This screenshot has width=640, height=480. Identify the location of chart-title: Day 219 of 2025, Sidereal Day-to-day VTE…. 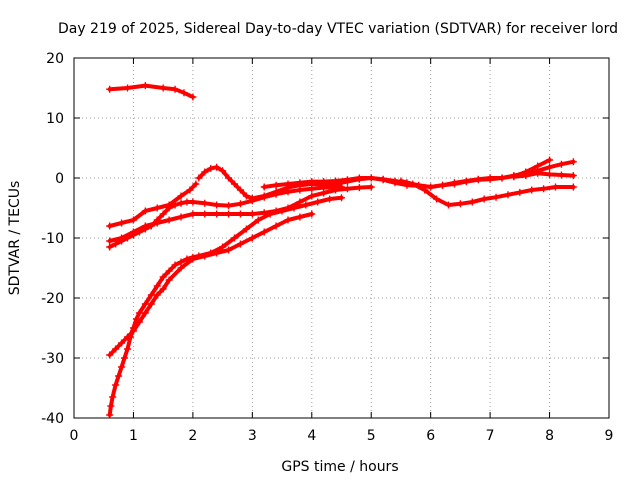
(338, 29).